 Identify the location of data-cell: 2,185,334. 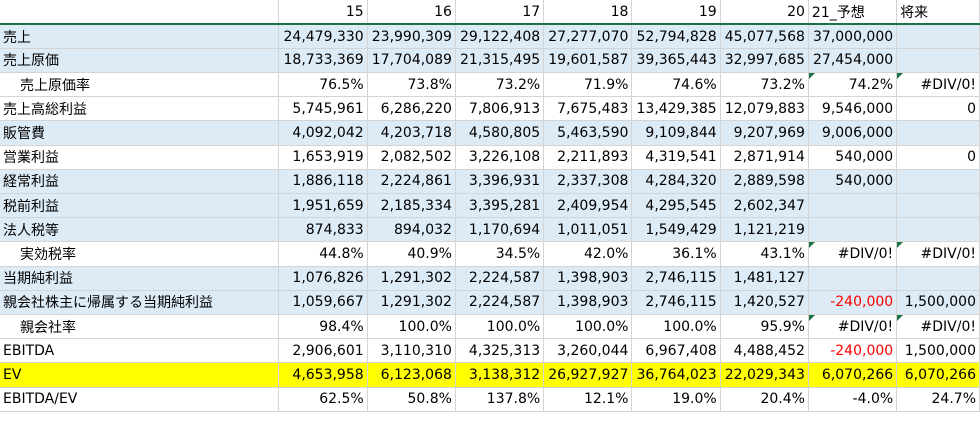
(411, 206).